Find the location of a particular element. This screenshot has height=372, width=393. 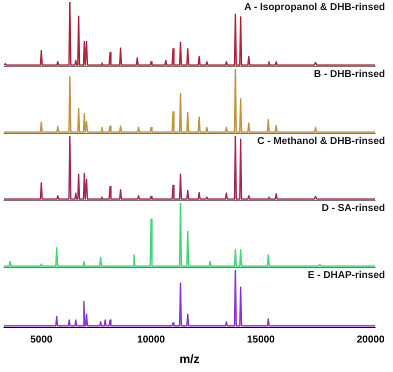

x-tick-label: 5000 is located at coordinates (41, 340).